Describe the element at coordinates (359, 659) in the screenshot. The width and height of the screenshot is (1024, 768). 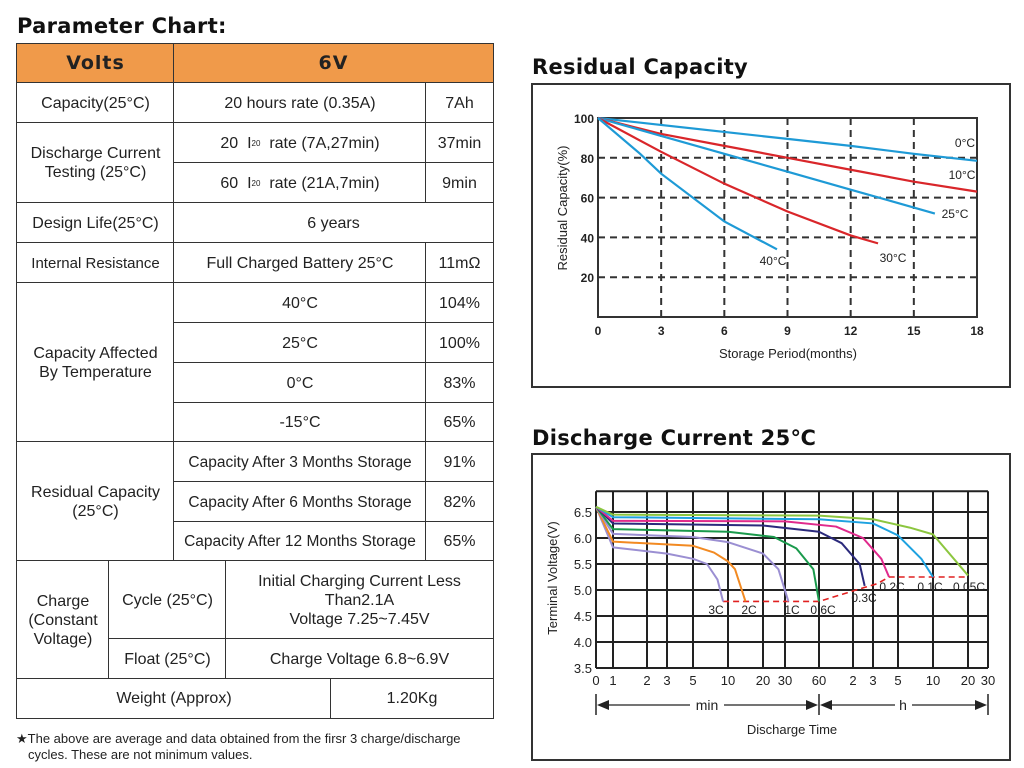
I see `float-value: Charge Voltage 6.8~6.9V` at that location.